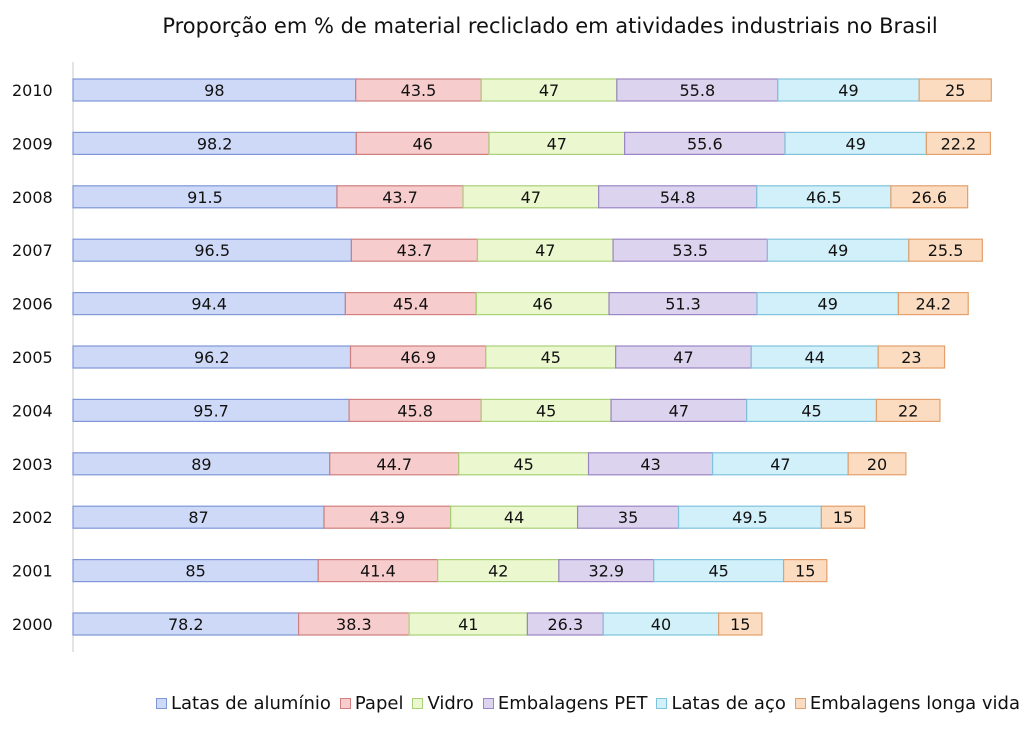  What do you see at coordinates (201, 464) in the screenshot?
I see `data-label: 89` at bounding box center [201, 464].